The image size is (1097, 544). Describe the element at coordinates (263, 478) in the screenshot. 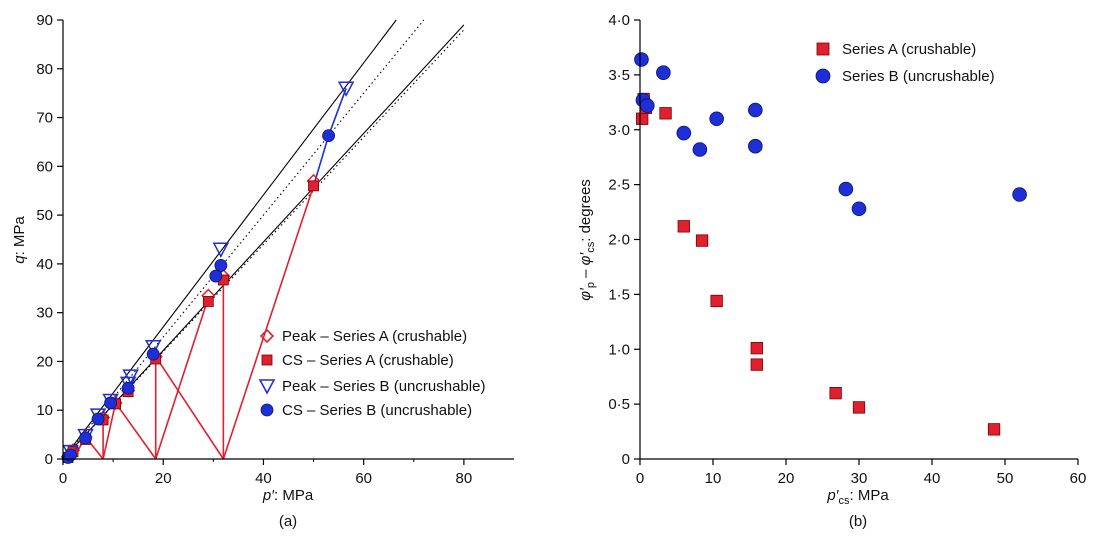

I see `x-tick-label-a: 40` at that location.